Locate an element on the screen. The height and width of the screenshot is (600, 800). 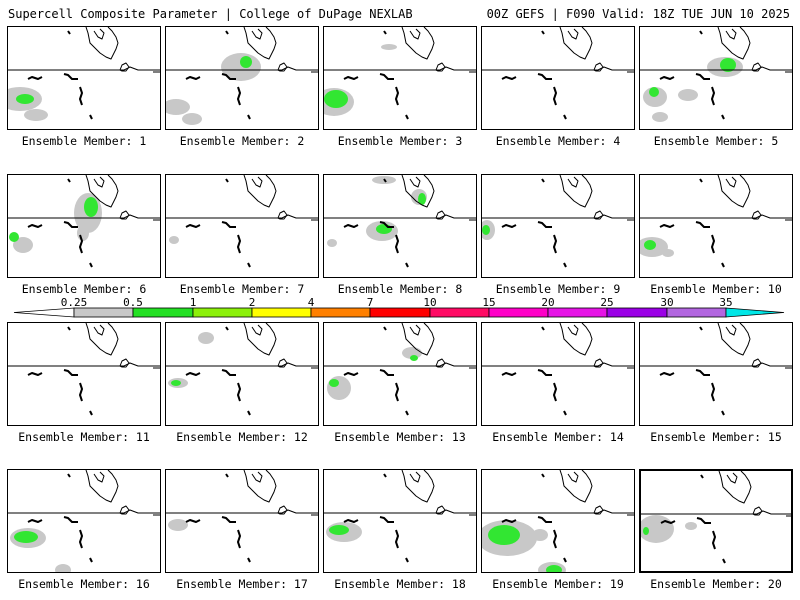
colorbar-low-arrow is located at coordinates (44, 312).